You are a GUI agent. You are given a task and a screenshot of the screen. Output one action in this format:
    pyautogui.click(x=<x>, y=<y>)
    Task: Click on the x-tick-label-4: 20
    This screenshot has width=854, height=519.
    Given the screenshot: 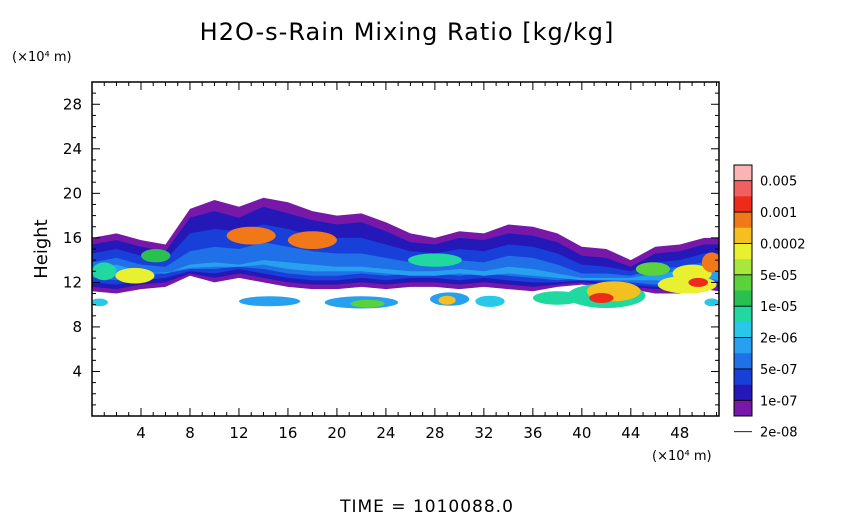 What is the action you would take?
    pyautogui.click(x=336, y=433)
    